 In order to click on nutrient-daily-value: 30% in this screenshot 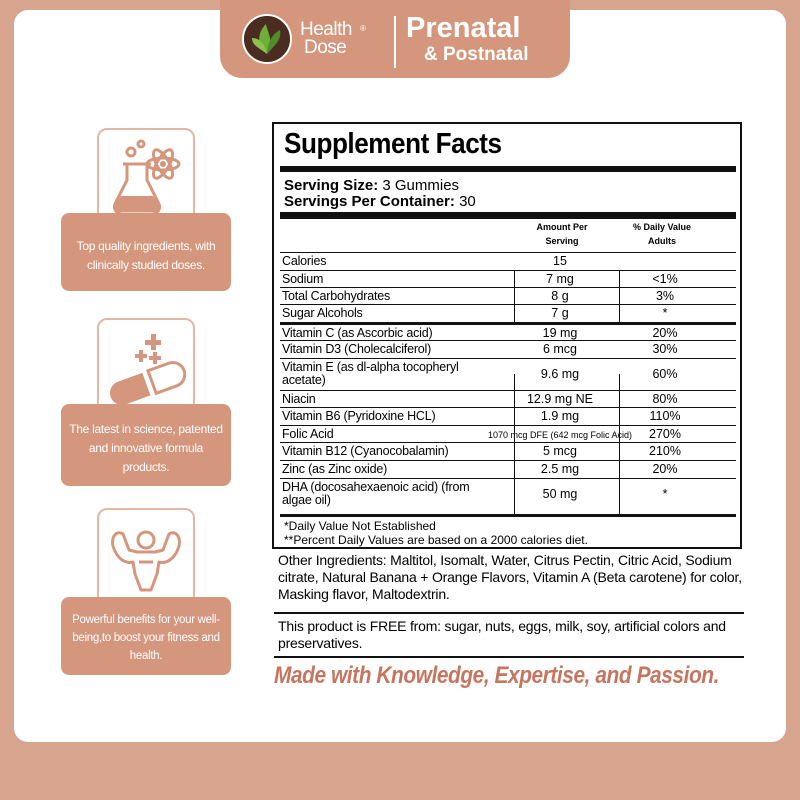, I will do `click(665, 349)`.